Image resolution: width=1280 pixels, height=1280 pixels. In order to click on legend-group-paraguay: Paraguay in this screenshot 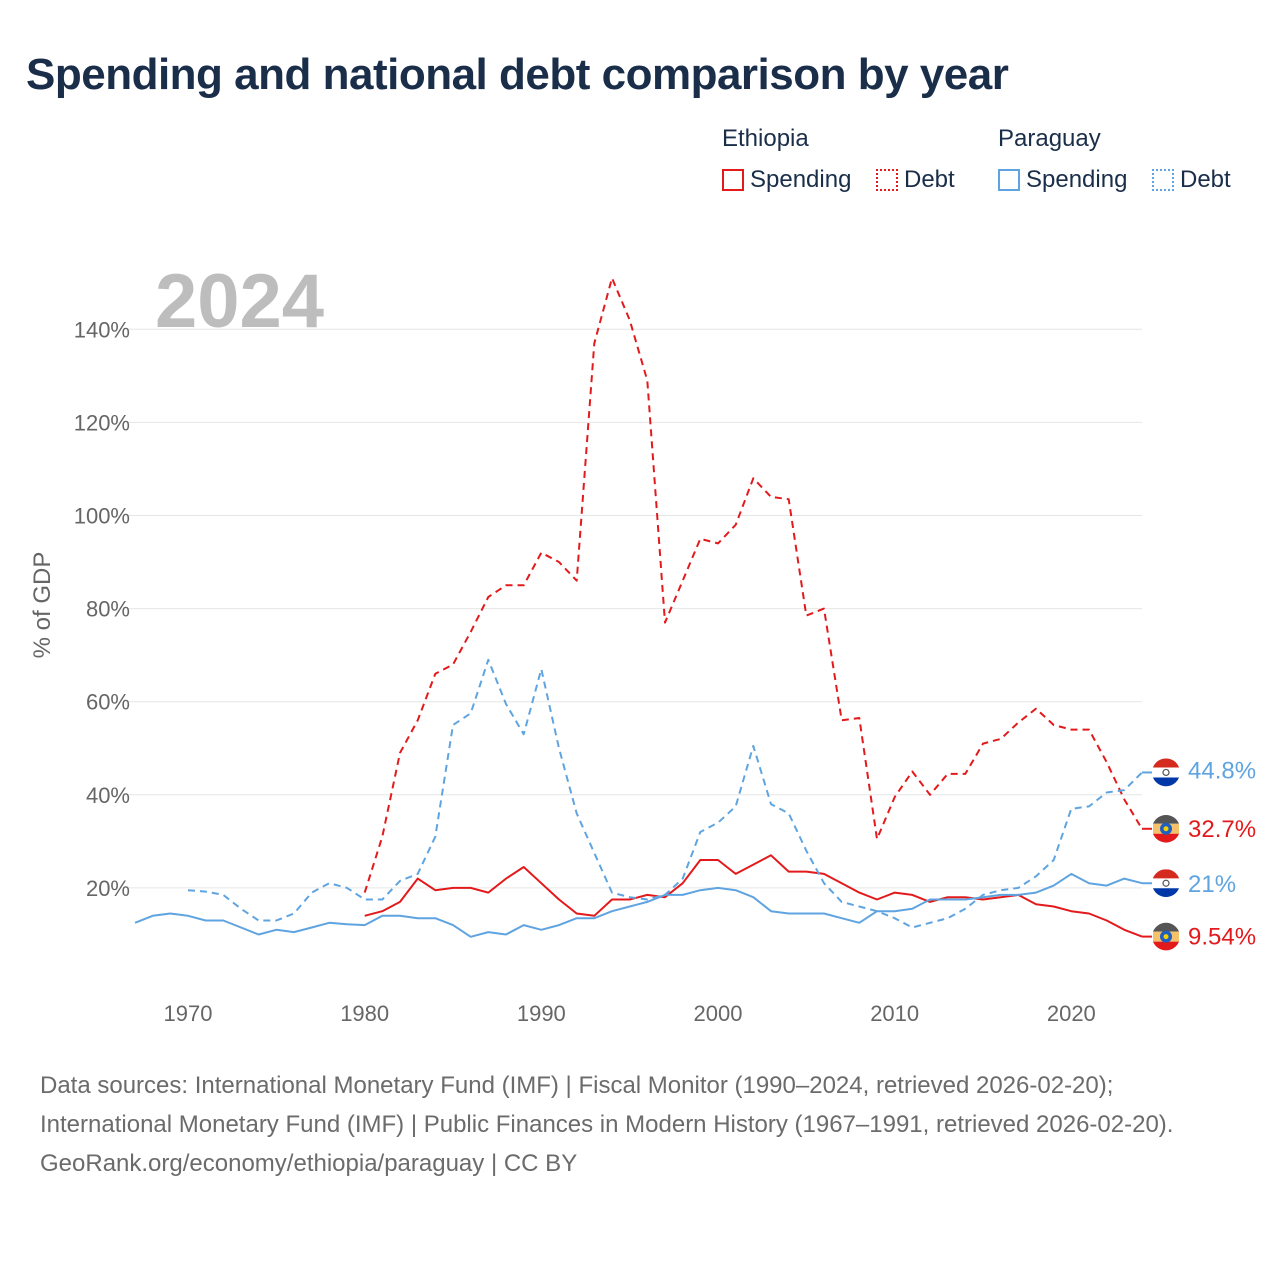, I will do `click(1049, 138)`.